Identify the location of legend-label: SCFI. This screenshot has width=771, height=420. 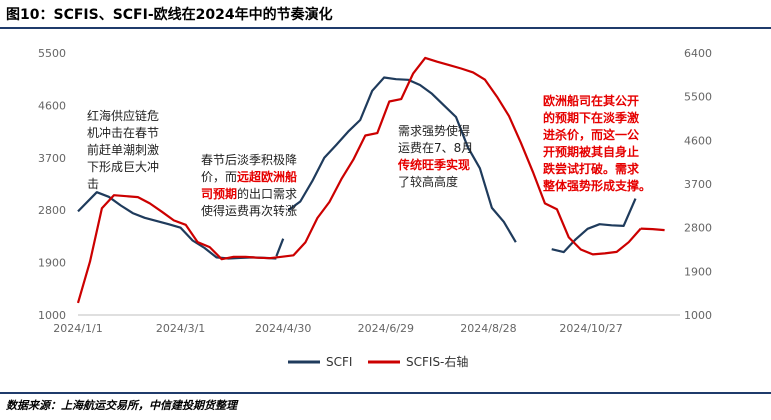
(339, 362).